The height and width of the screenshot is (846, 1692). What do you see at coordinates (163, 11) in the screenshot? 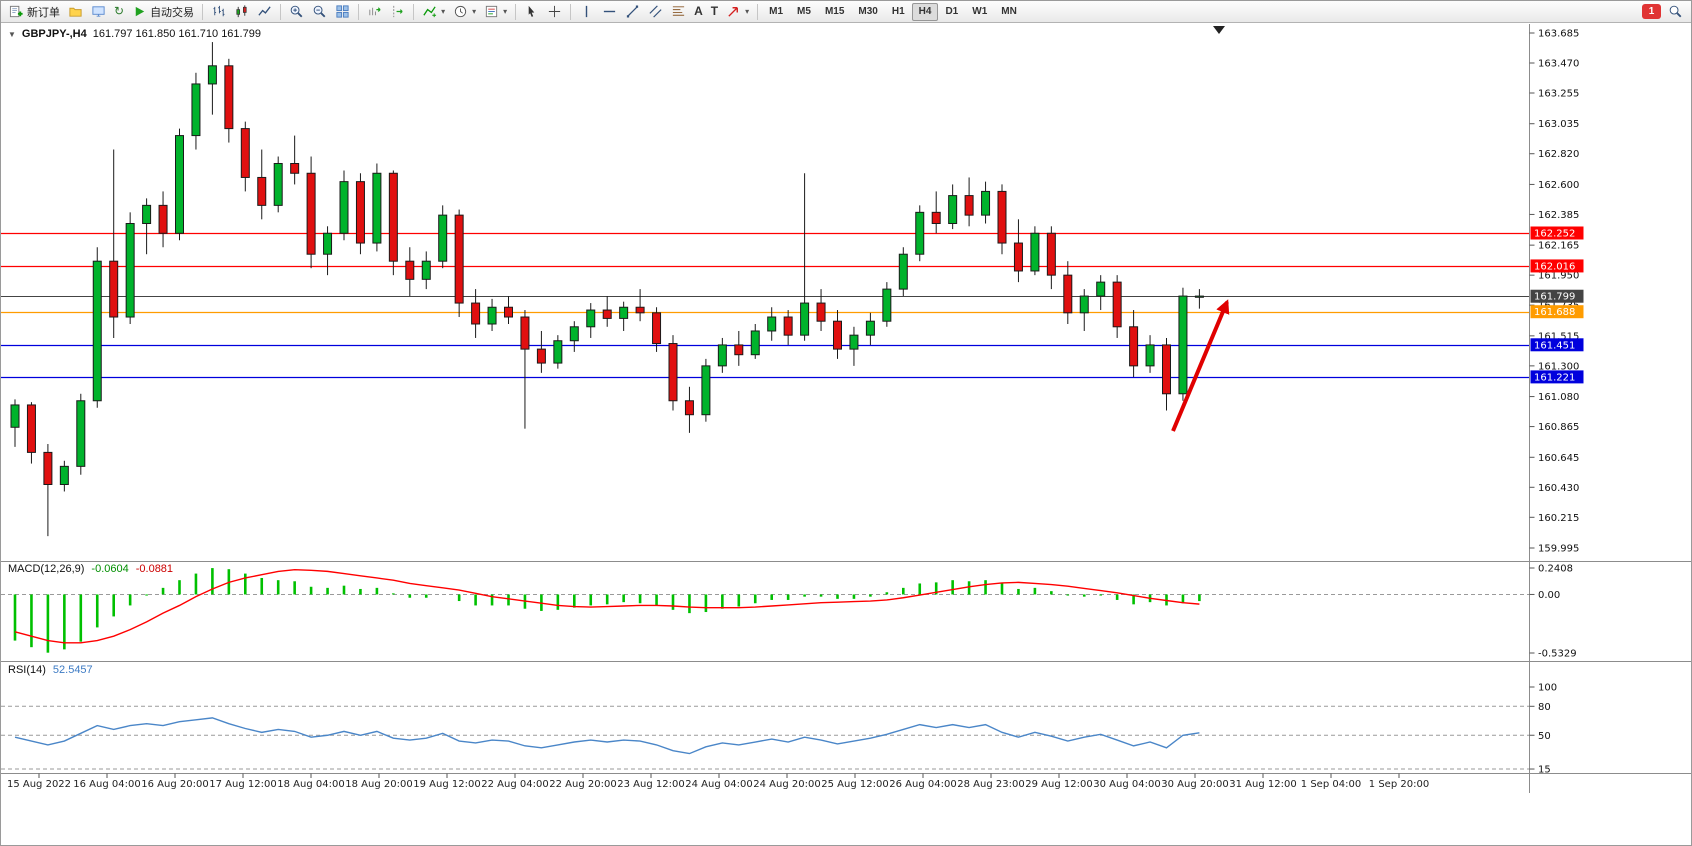
I see `autotrade-button: 自动交易` at bounding box center [163, 11].